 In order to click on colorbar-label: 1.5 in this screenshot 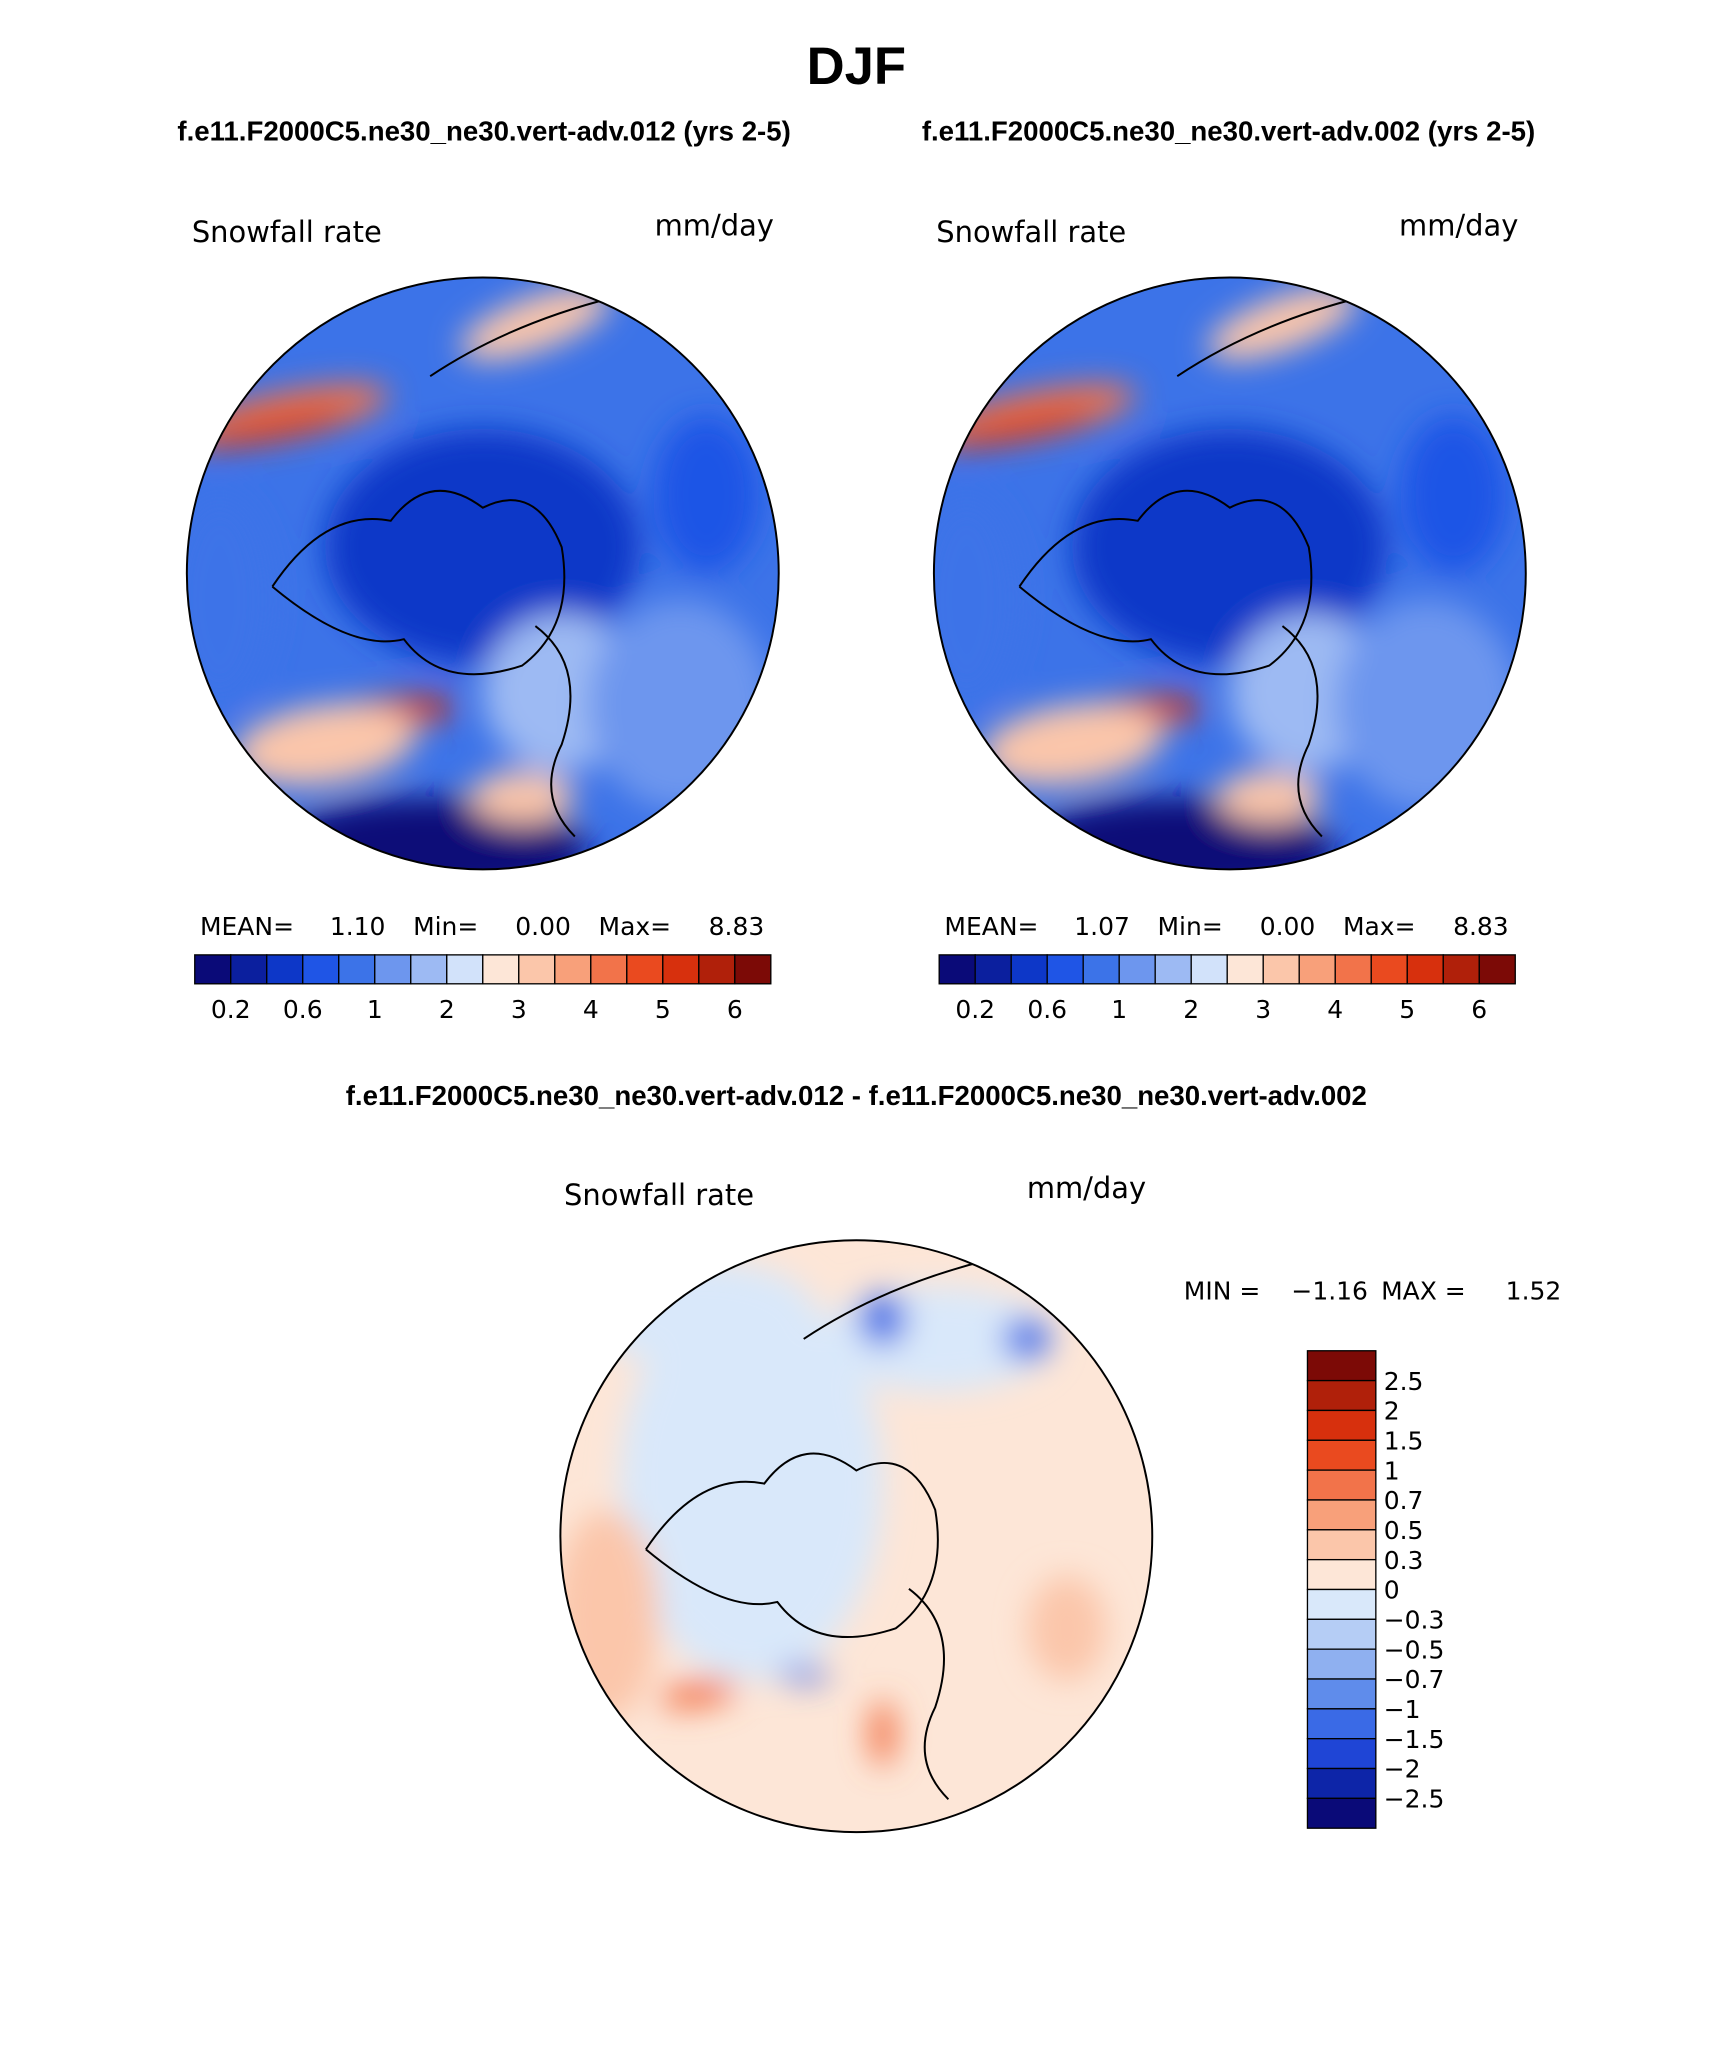, I will do `click(1404, 1440)`.